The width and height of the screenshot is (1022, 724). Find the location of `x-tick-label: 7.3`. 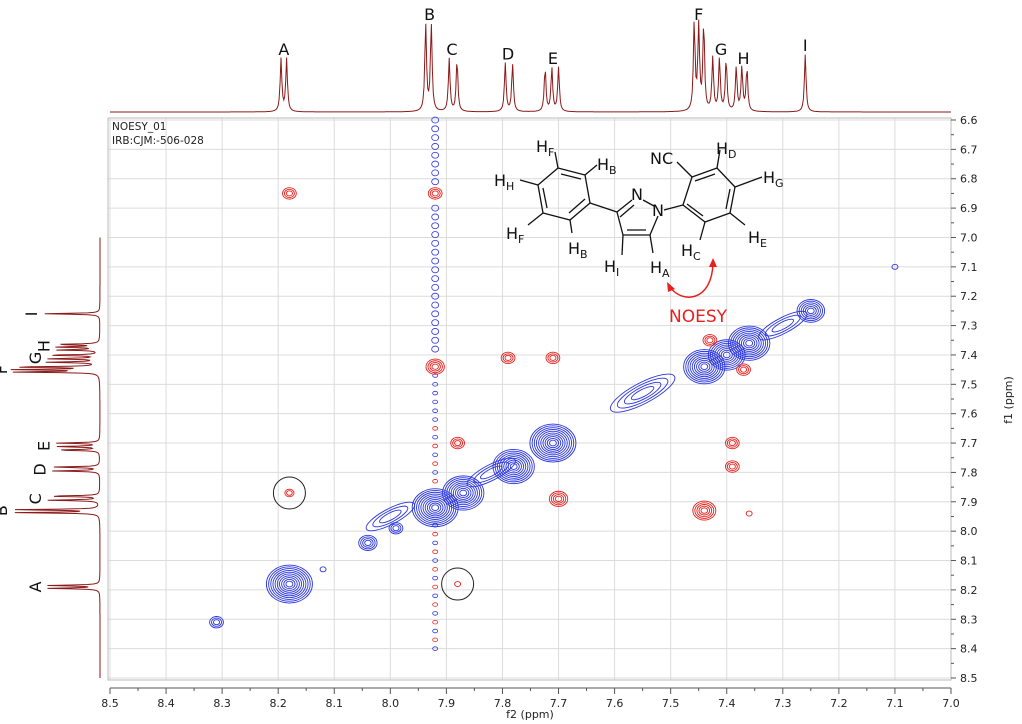

x-tick-label: 7.3 is located at coordinates (783, 703).